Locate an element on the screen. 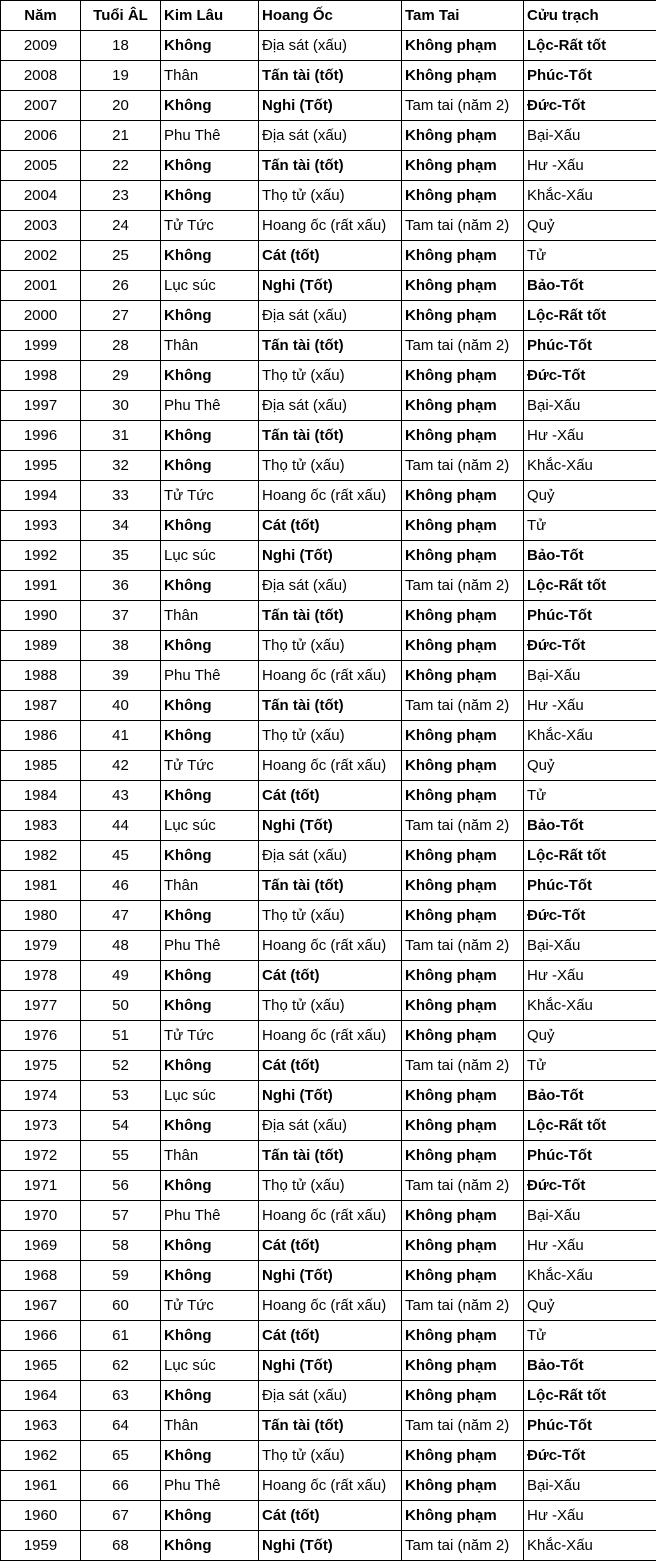 This screenshot has width=656, height=1561. table-row: 1980 47 Không Thọ tử (xấu) Không phạm Đức-Tốt is located at coordinates (328, 915).